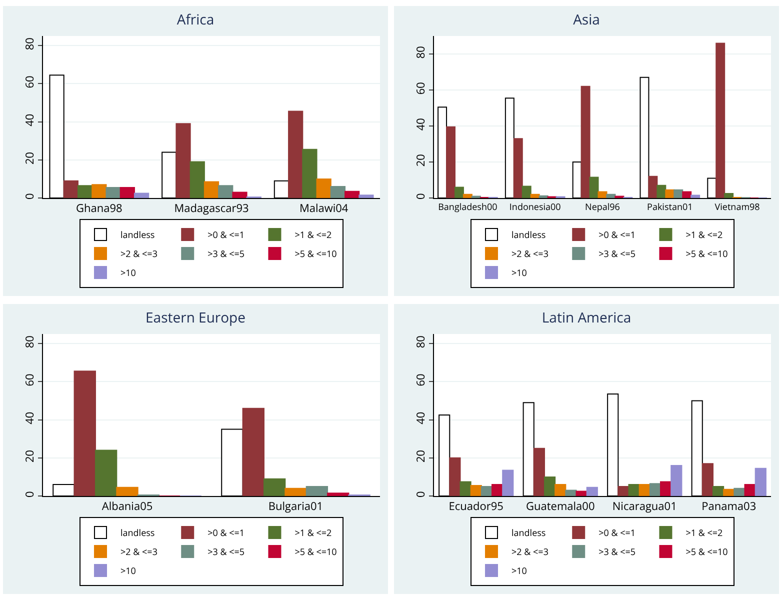  Describe the element at coordinates (324, 208) in the screenshot. I see `x-tick-label: Malawi04` at that location.